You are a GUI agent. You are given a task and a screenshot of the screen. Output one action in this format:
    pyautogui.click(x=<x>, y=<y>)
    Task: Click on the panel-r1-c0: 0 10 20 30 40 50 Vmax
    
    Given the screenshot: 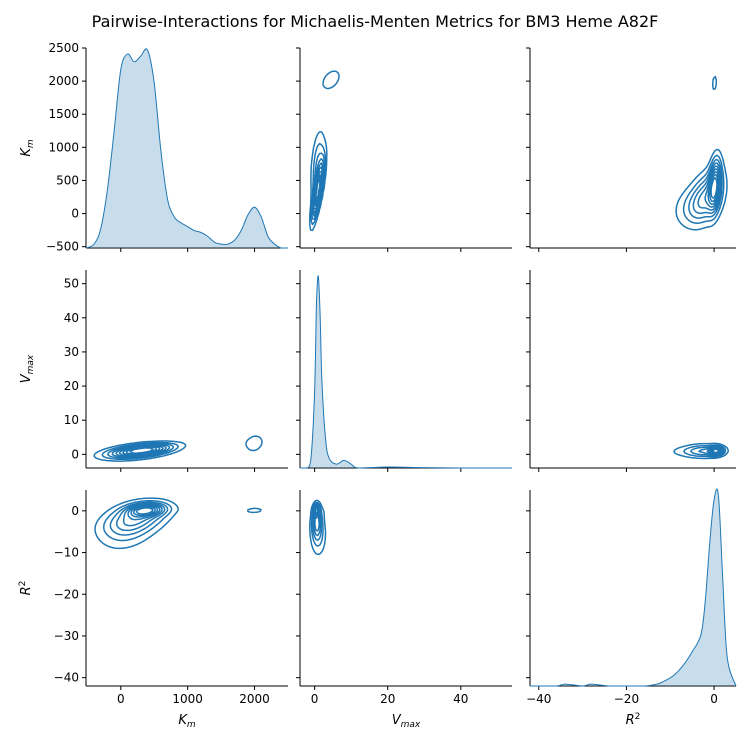 What is the action you would take?
    pyautogui.click(x=153, y=371)
    